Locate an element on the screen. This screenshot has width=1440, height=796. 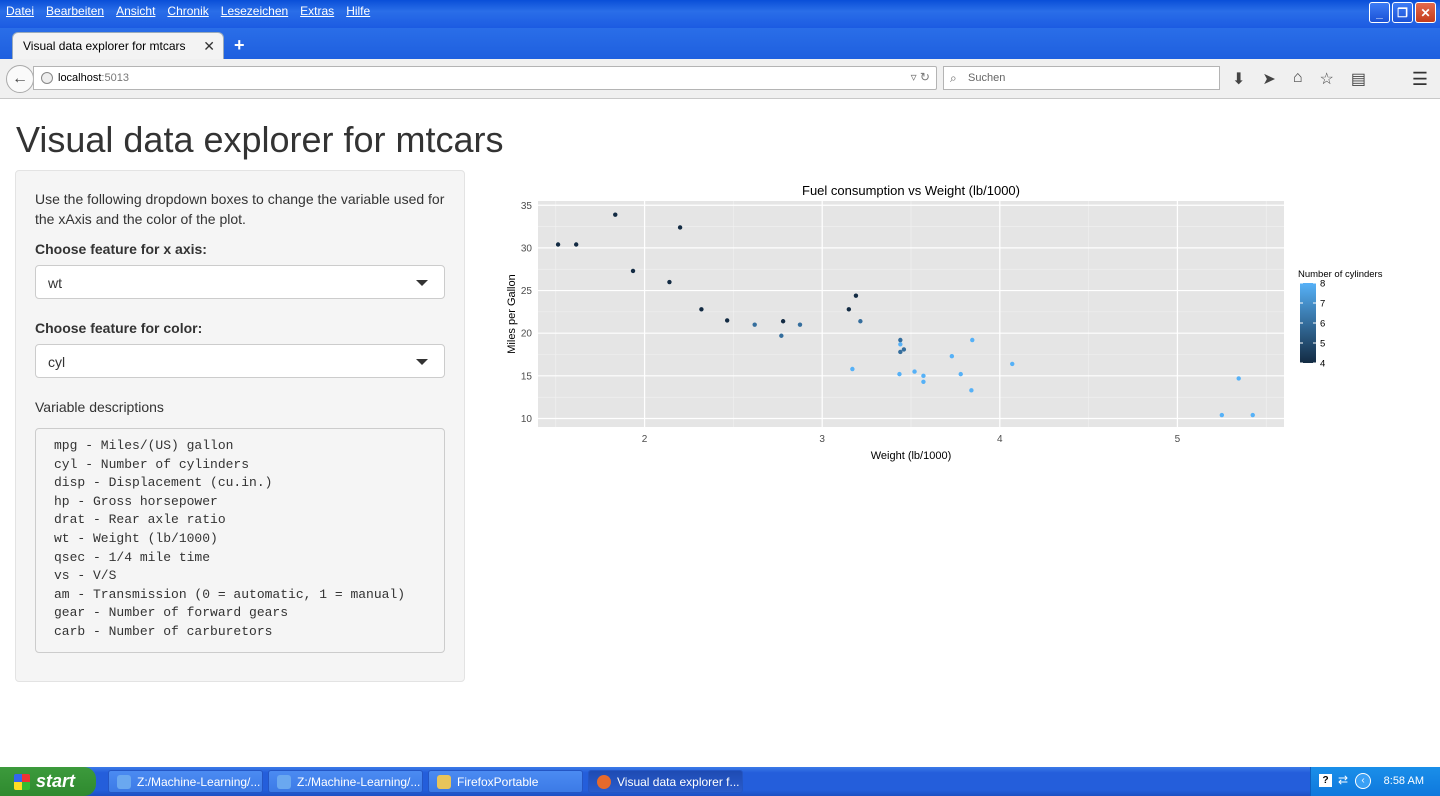
close-window-button: ✕ is located at coordinates (1425, 12).